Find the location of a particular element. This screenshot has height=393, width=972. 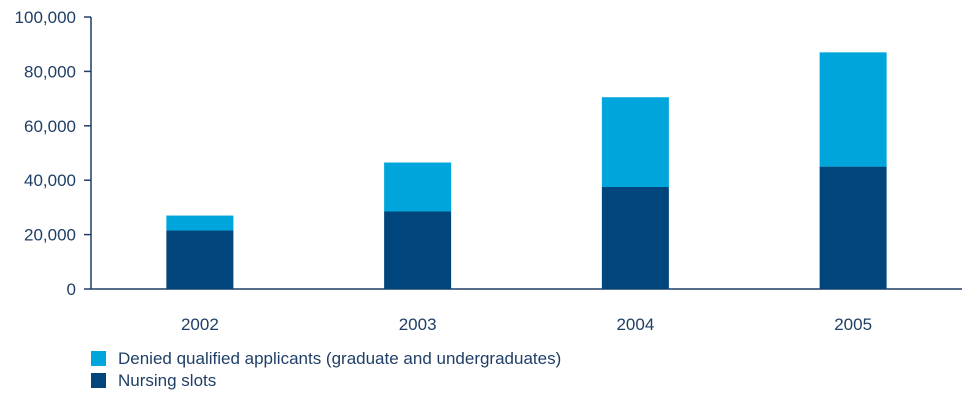

y-tick-label: 20,000 is located at coordinates (50, 235).